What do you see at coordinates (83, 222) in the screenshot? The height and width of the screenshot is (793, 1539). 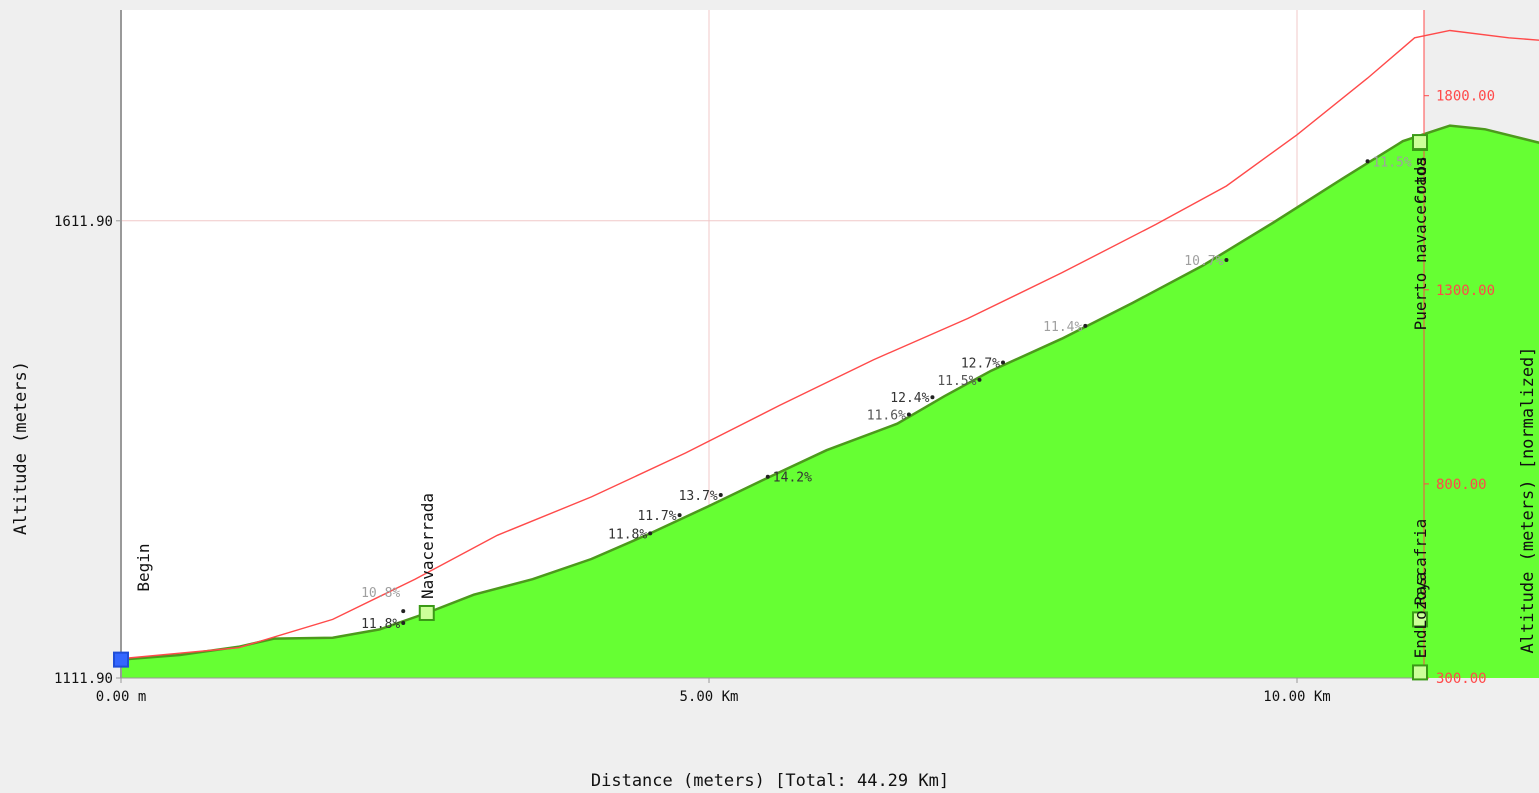 I see `y-left-tick-label: 1611.90` at bounding box center [83, 222].